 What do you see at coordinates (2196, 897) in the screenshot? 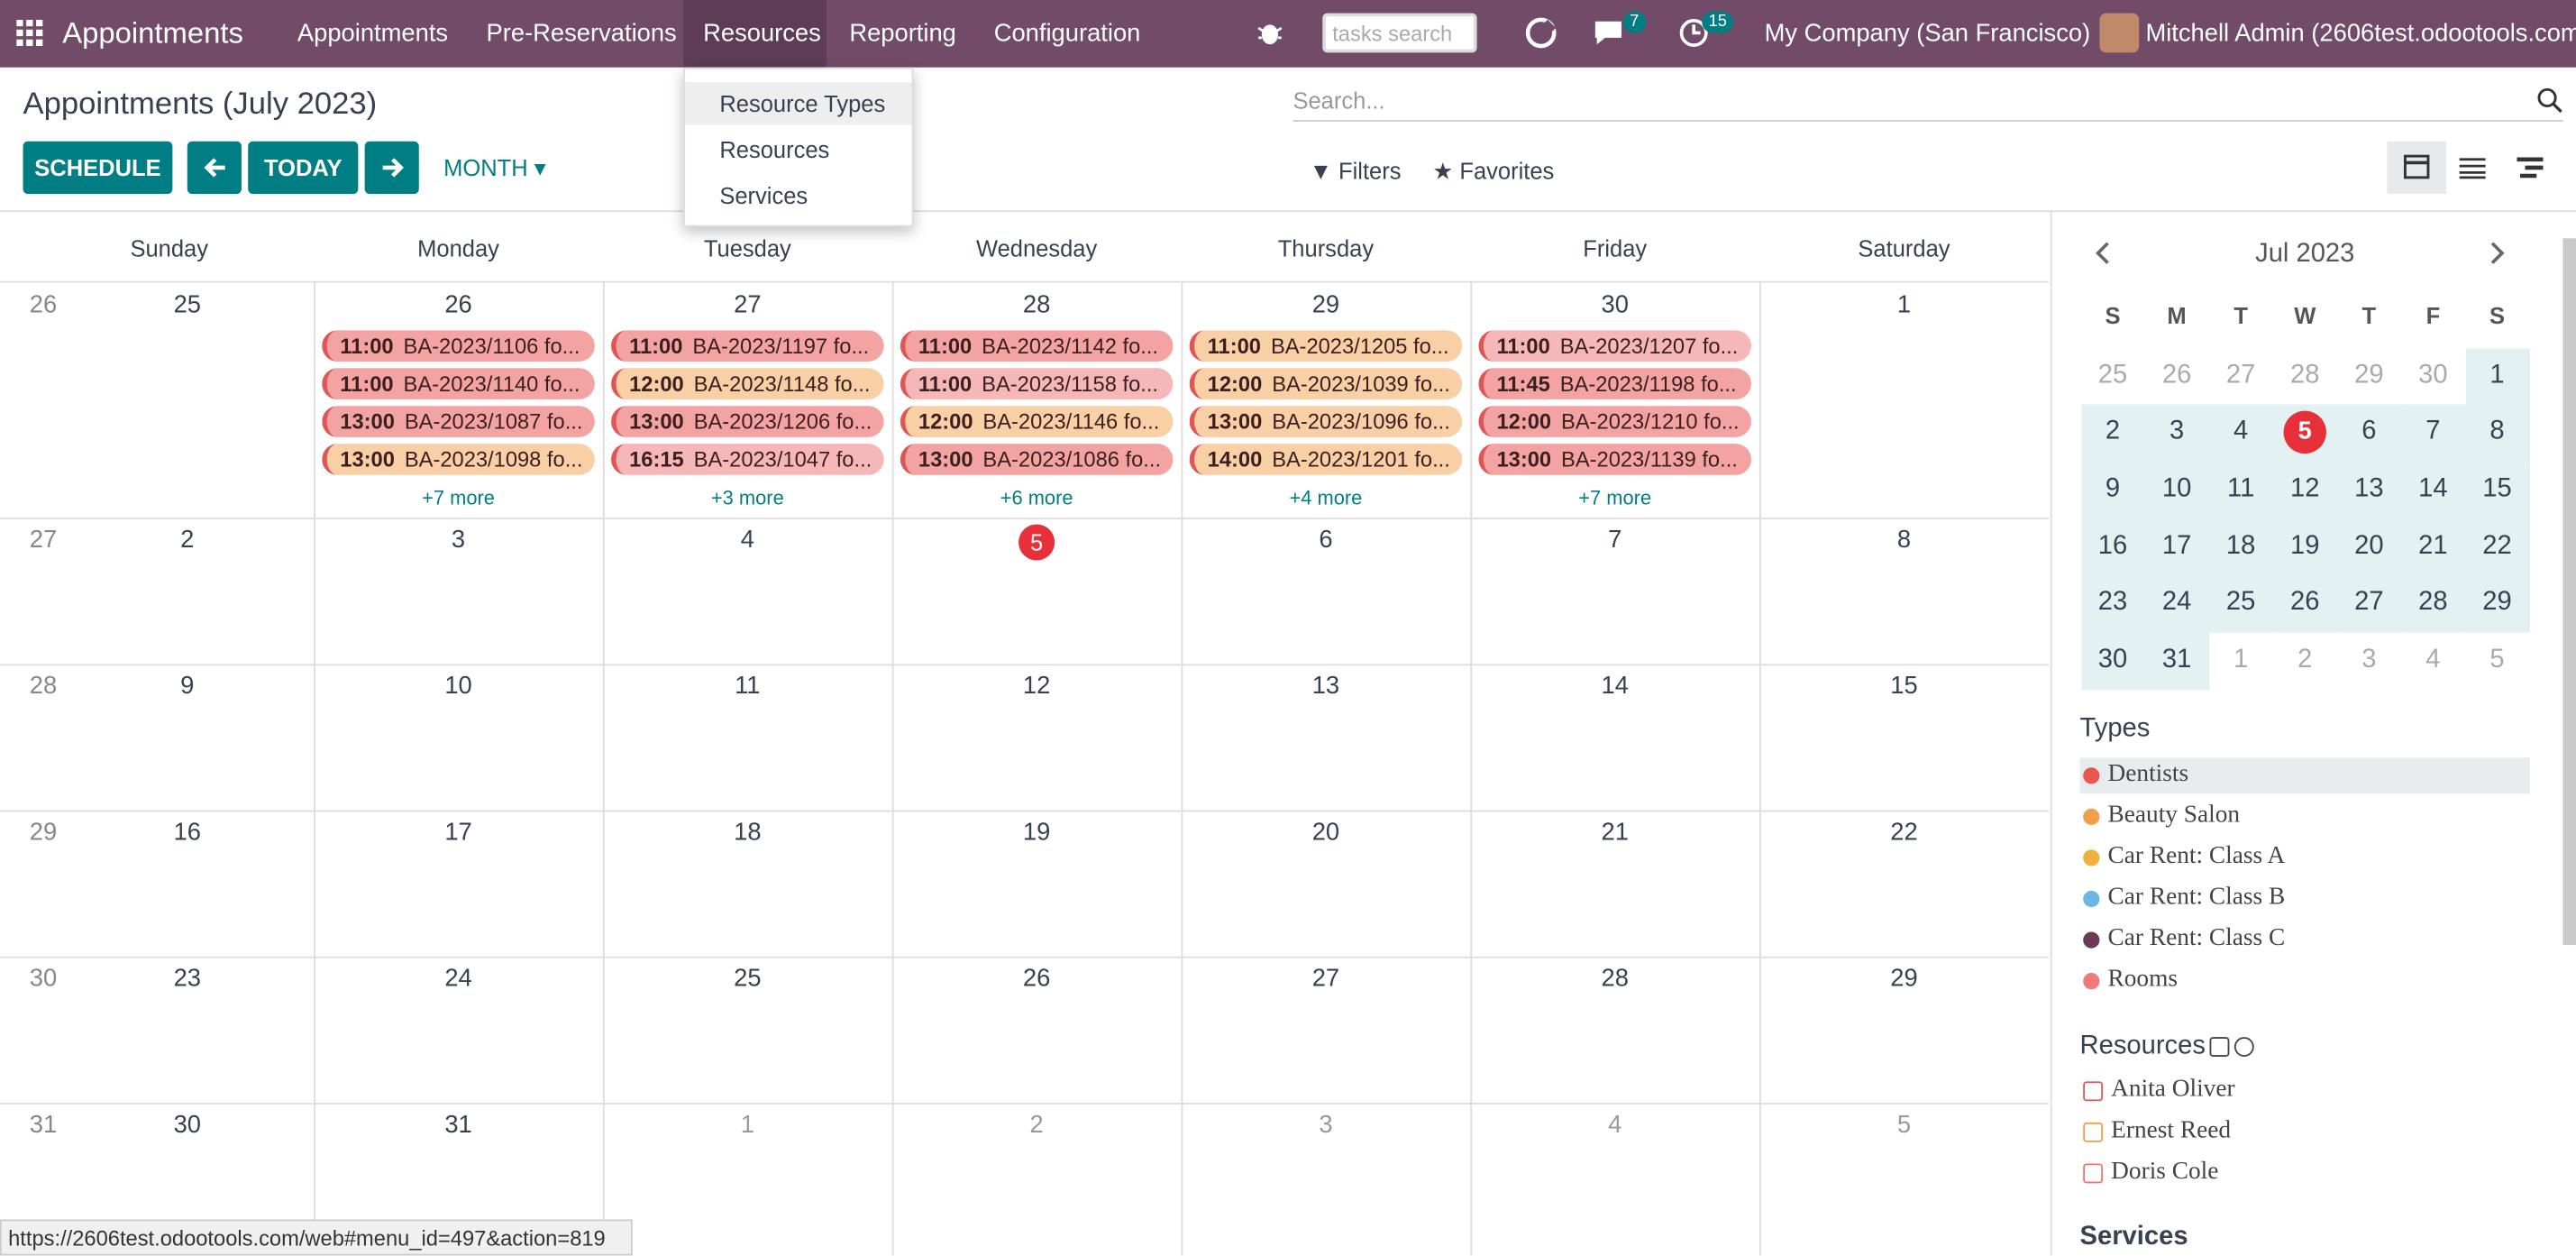
I see `type-name: Car Rent: Class B` at bounding box center [2196, 897].